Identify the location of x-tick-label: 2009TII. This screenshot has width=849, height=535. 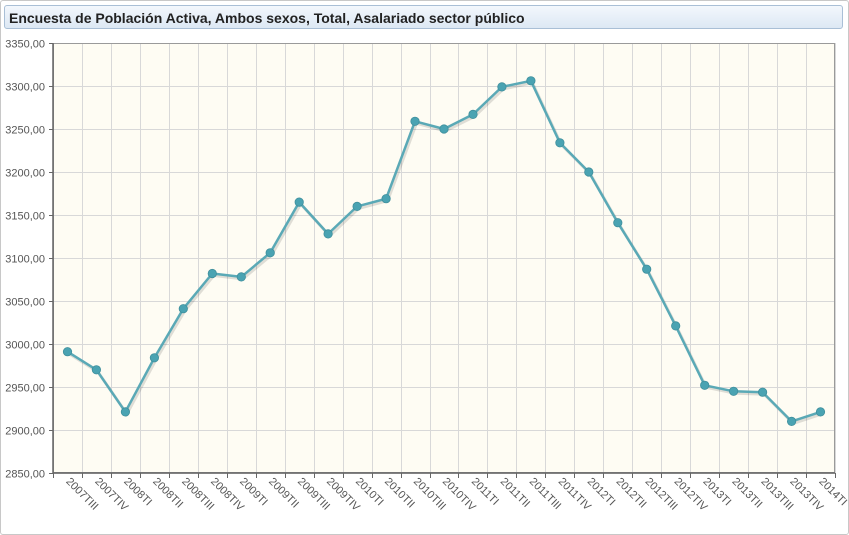
(283, 493).